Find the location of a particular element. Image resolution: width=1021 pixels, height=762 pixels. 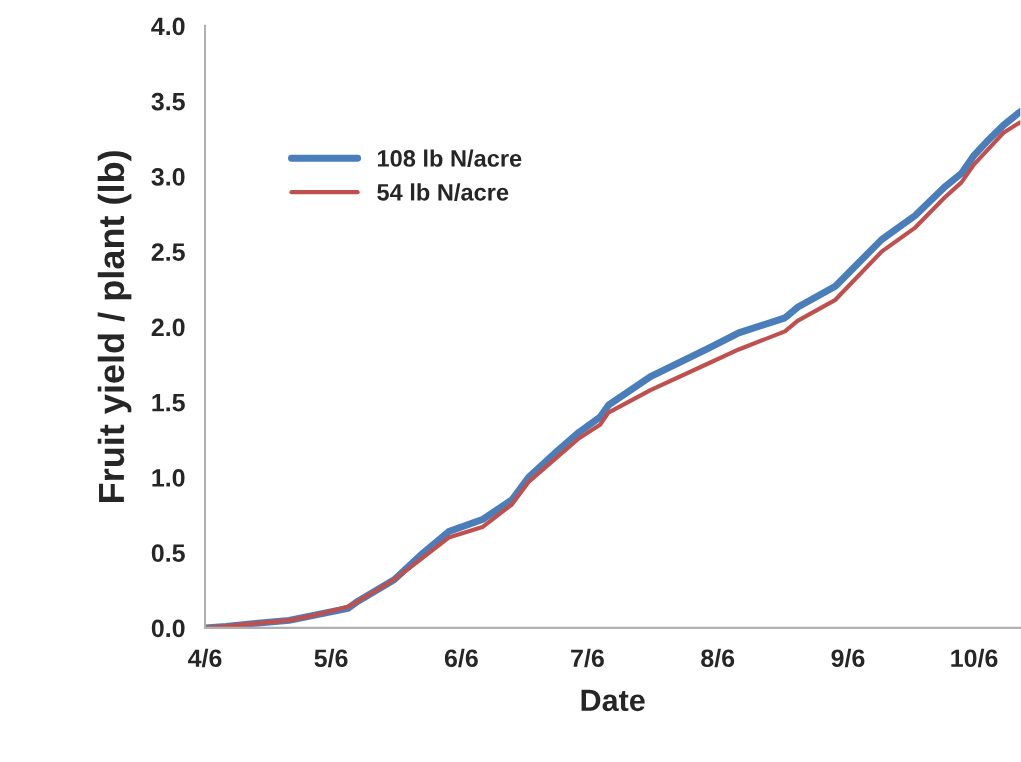

y-tick-label: 2.5 is located at coordinates (168, 252).